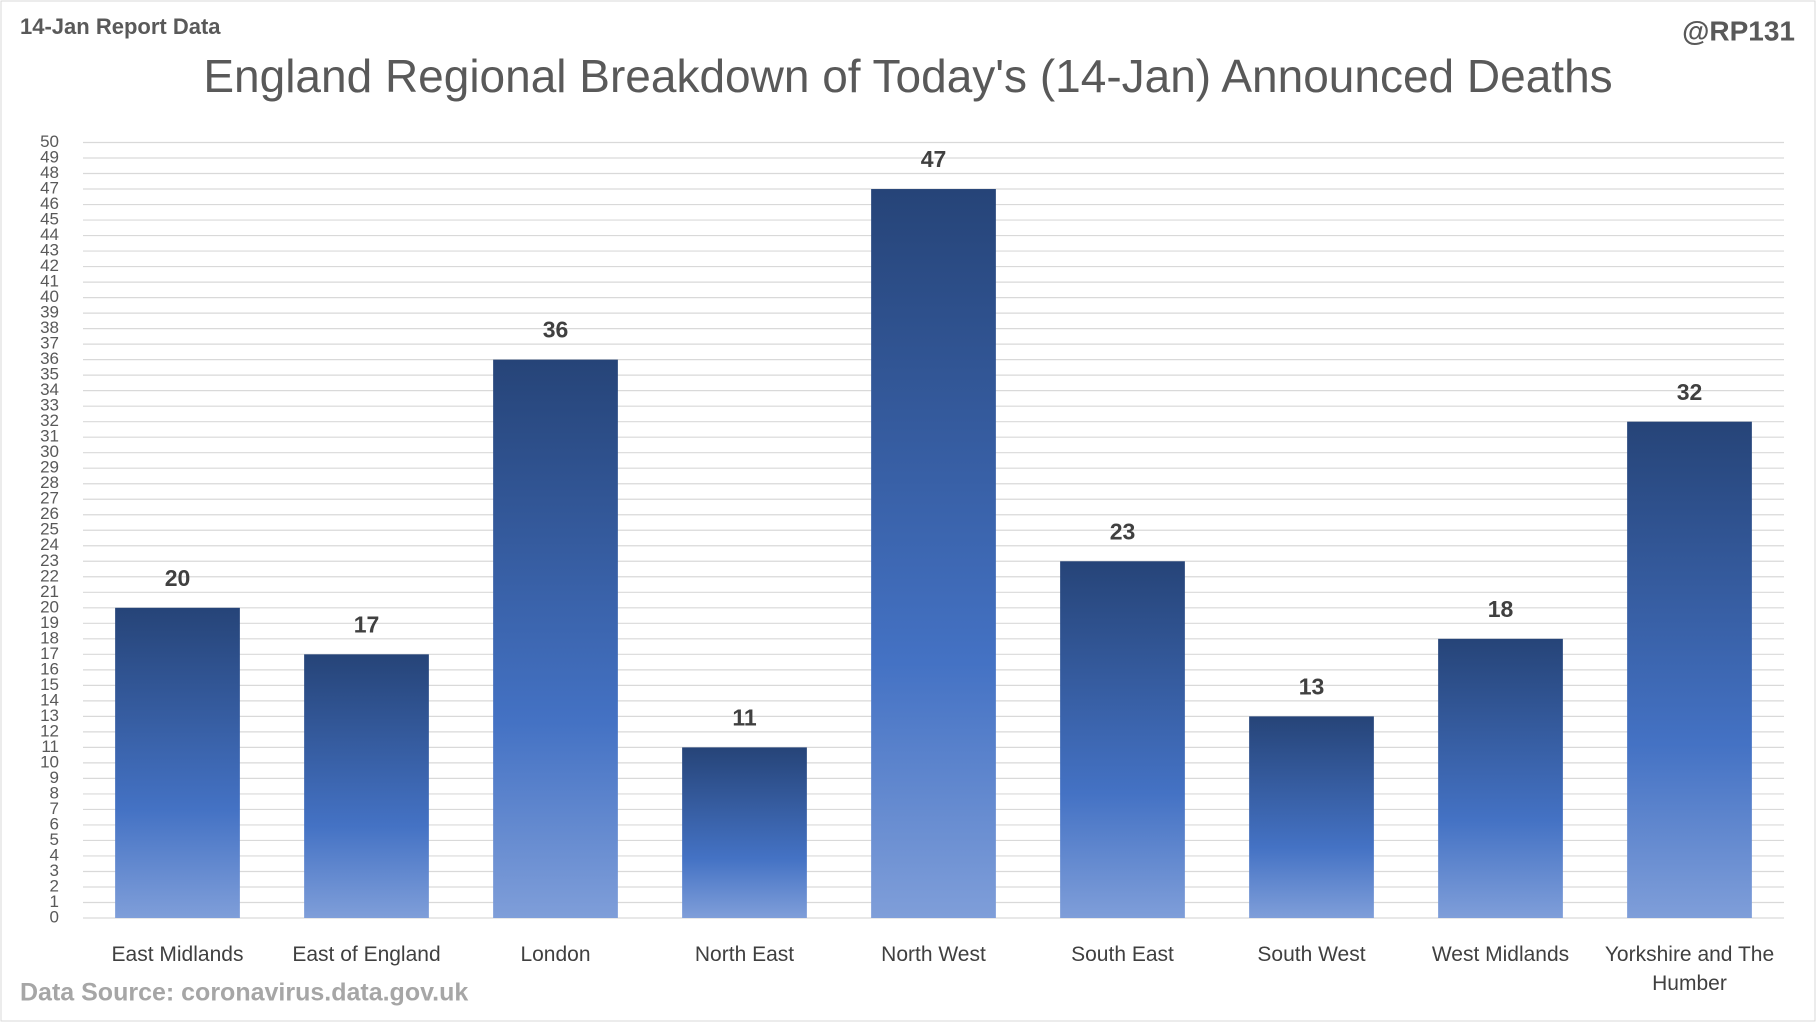 The height and width of the screenshot is (1022, 1816). Describe the element at coordinates (555, 954) in the screenshot. I see `x-tick-label: London` at that location.